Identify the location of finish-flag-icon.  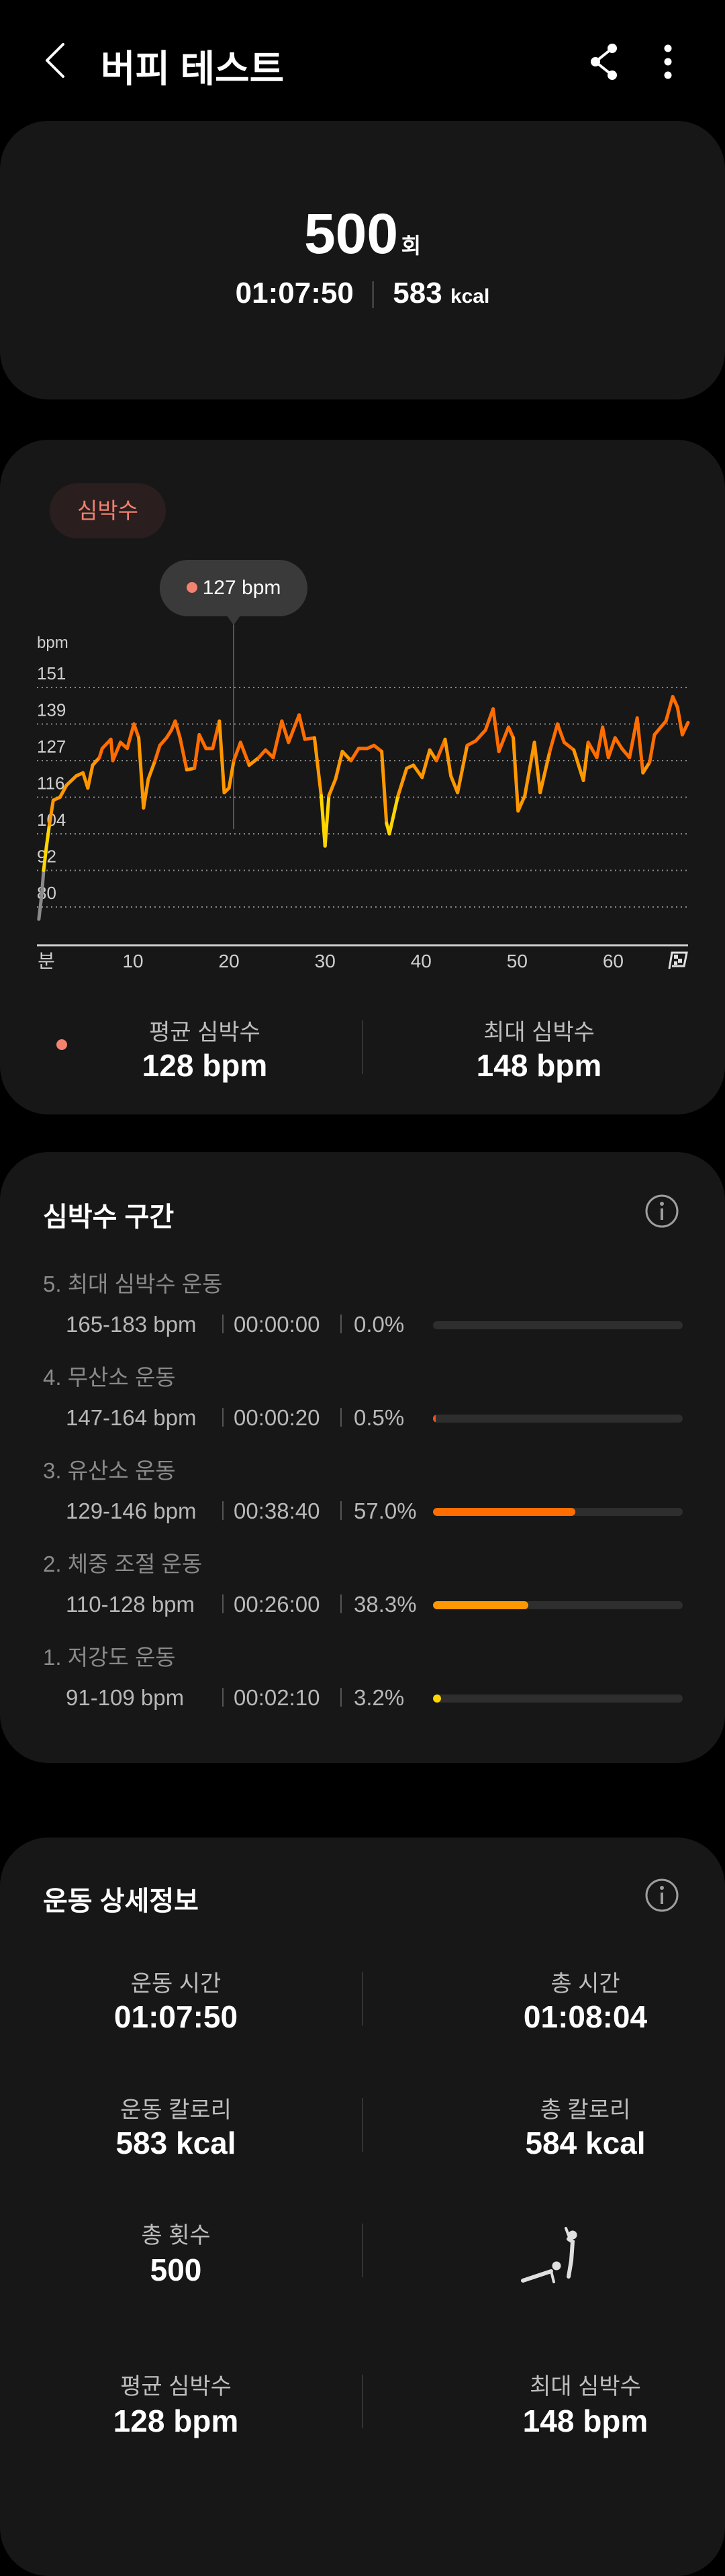
(678, 960).